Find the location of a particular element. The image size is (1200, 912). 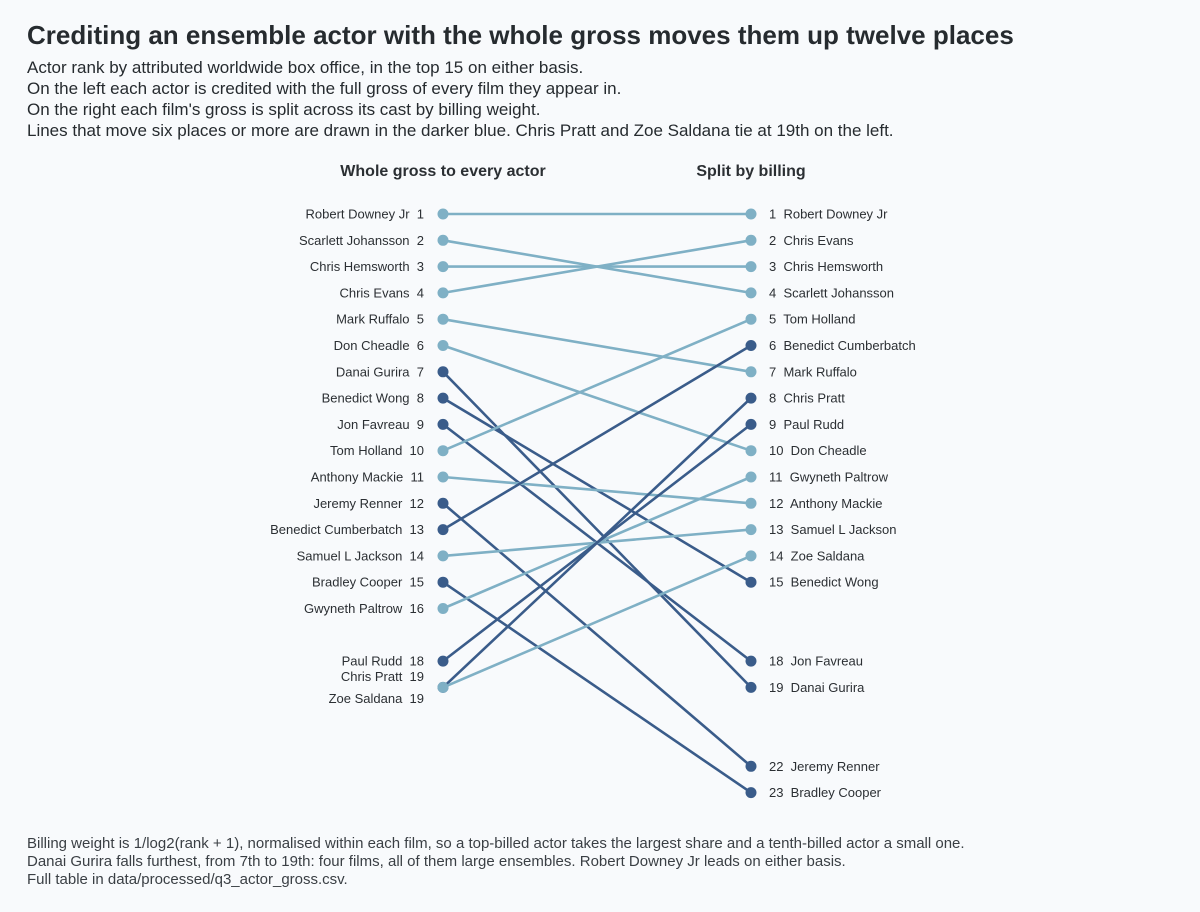

right-actor-label: 12 Anthony Mackie is located at coordinates (825, 503).